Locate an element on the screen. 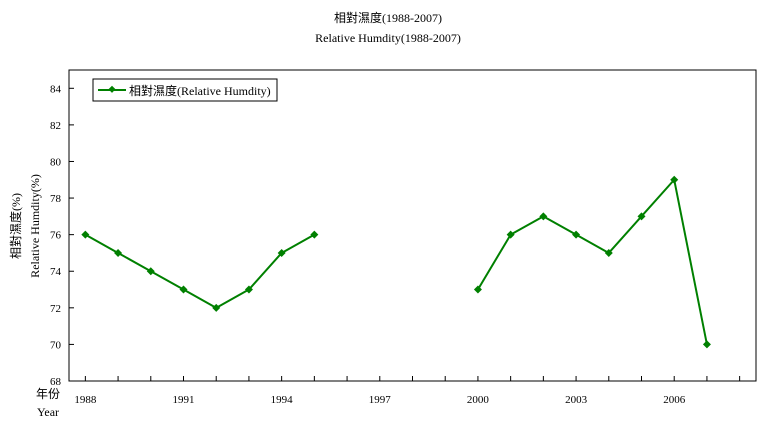 Image resolution: width=775 pixels, height=439 pixels. y-tick-label: 74 is located at coordinates (56, 272).